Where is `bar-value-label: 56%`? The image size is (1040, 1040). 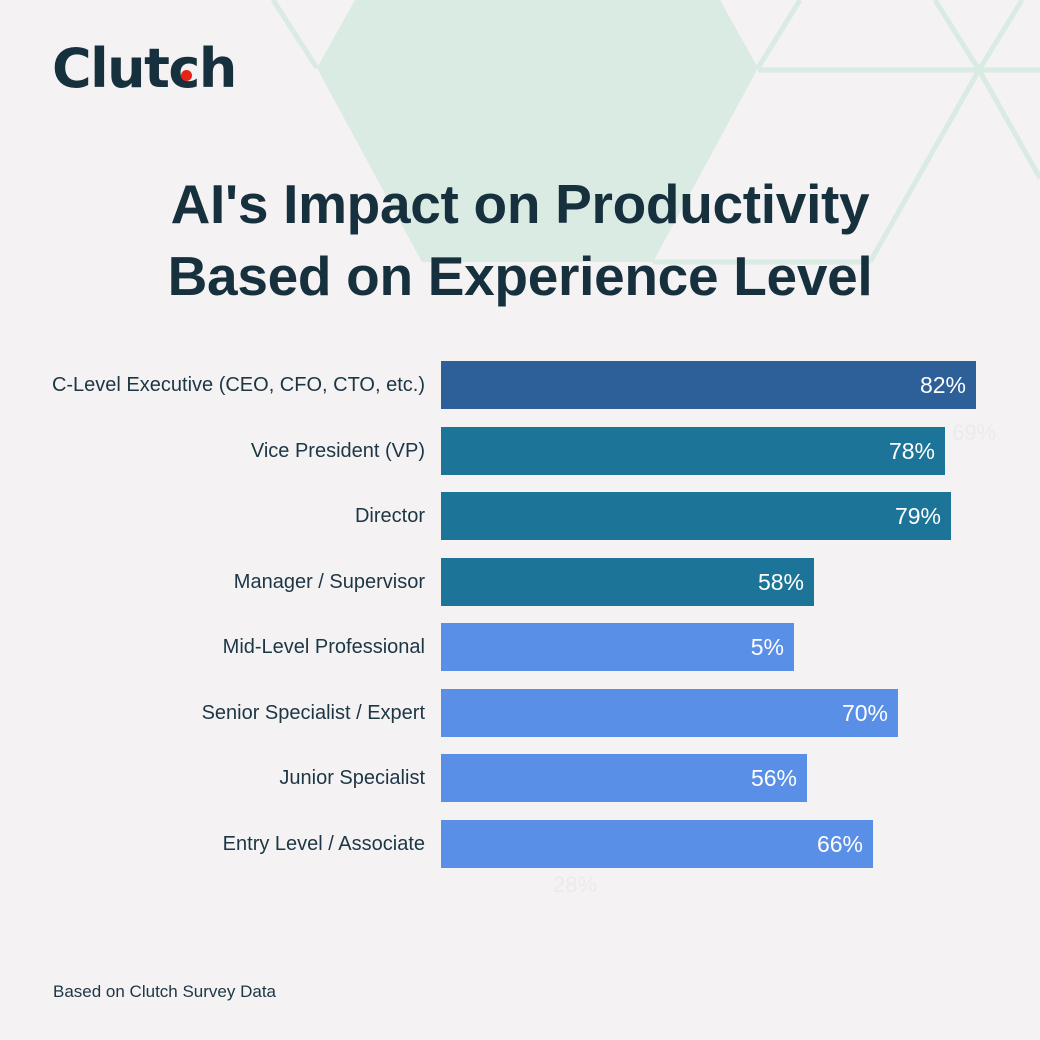
bar-value-label: 56% is located at coordinates (773, 778).